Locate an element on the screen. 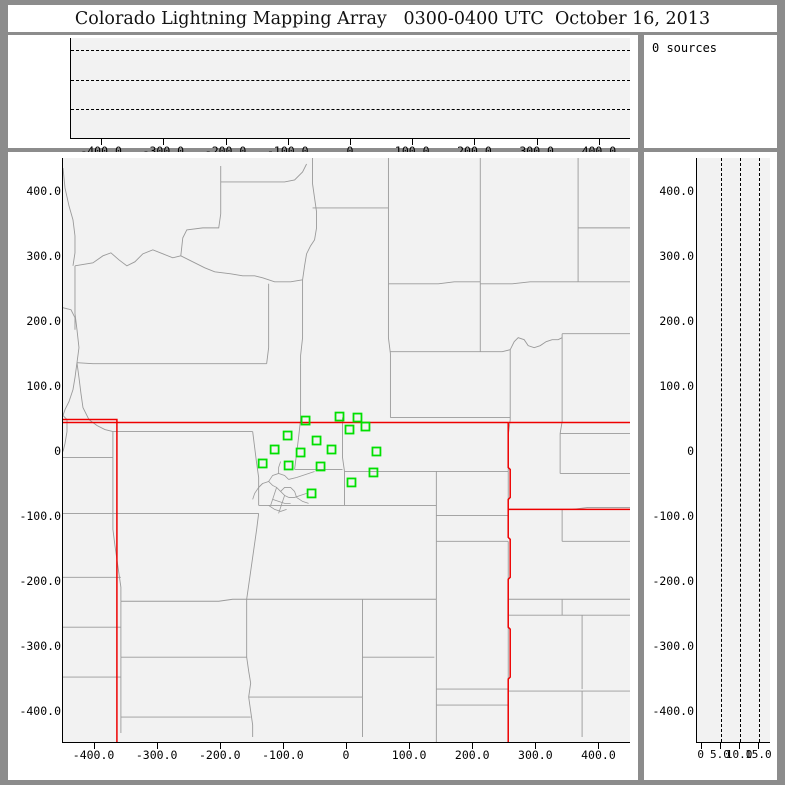 The width and height of the screenshot is (785, 785). x-tick-label: -100.0 is located at coordinates (283, 755).